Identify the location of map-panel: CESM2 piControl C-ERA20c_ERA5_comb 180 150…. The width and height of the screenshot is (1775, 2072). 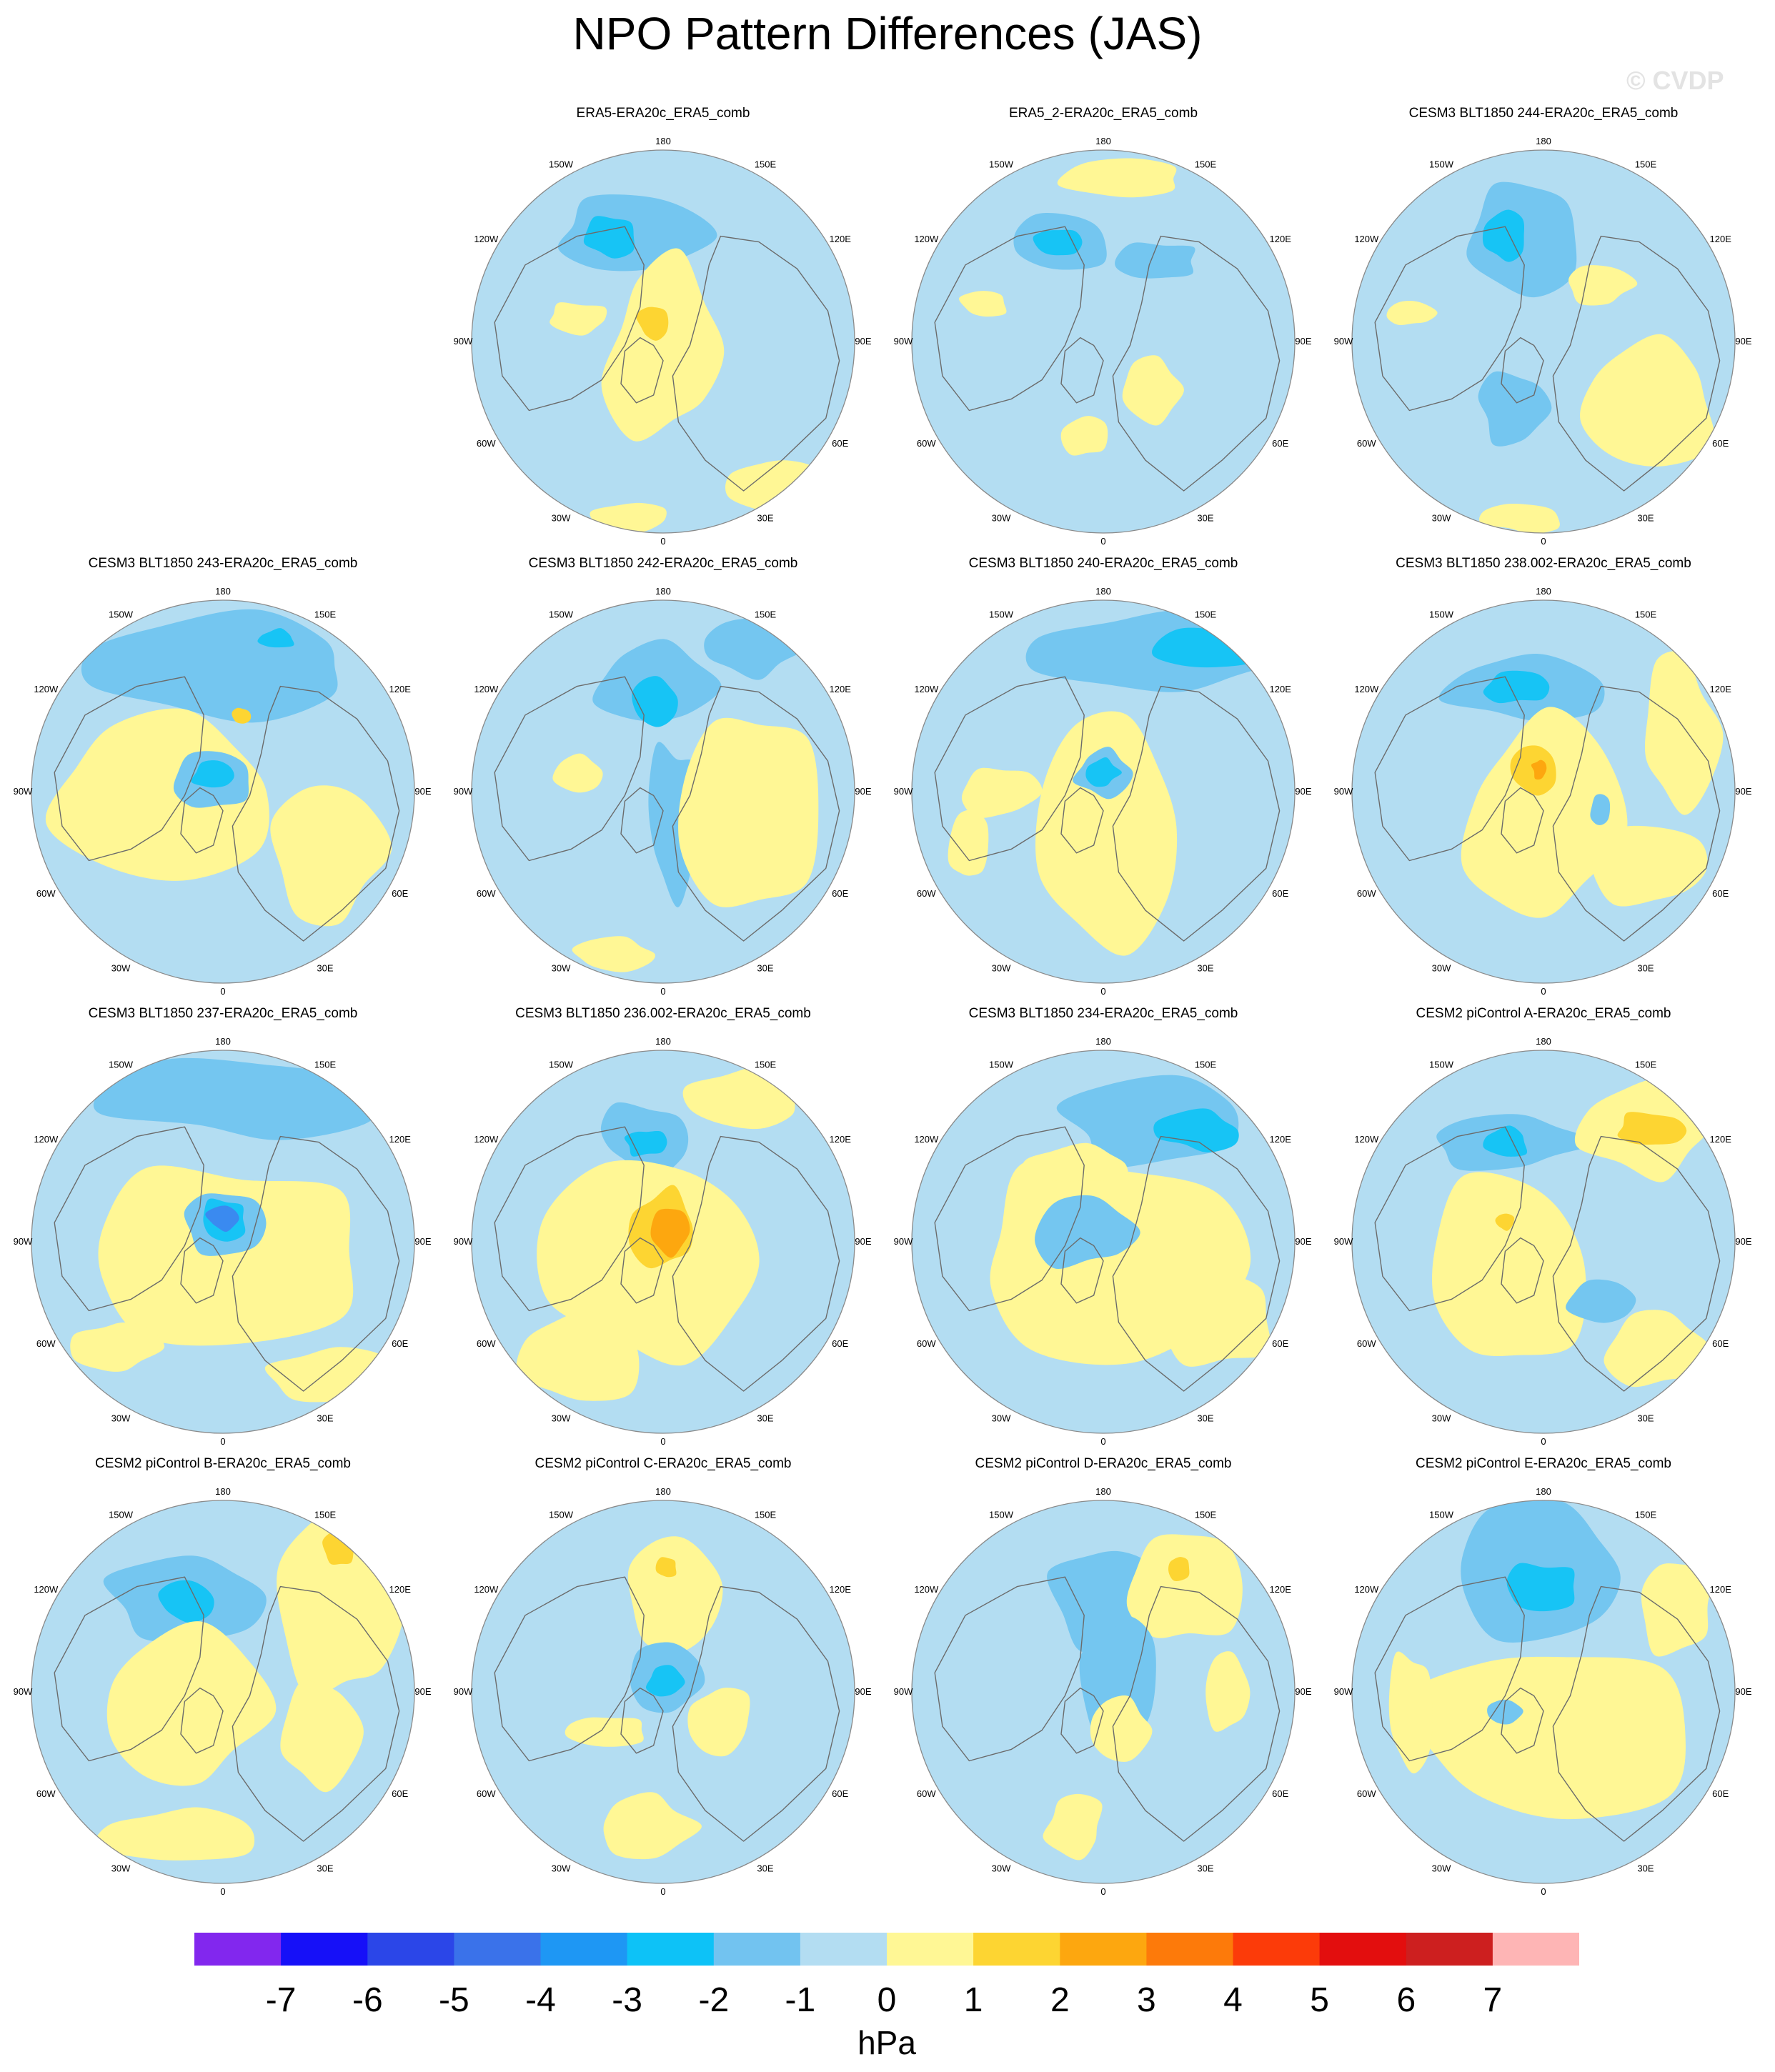
(663, 1681).